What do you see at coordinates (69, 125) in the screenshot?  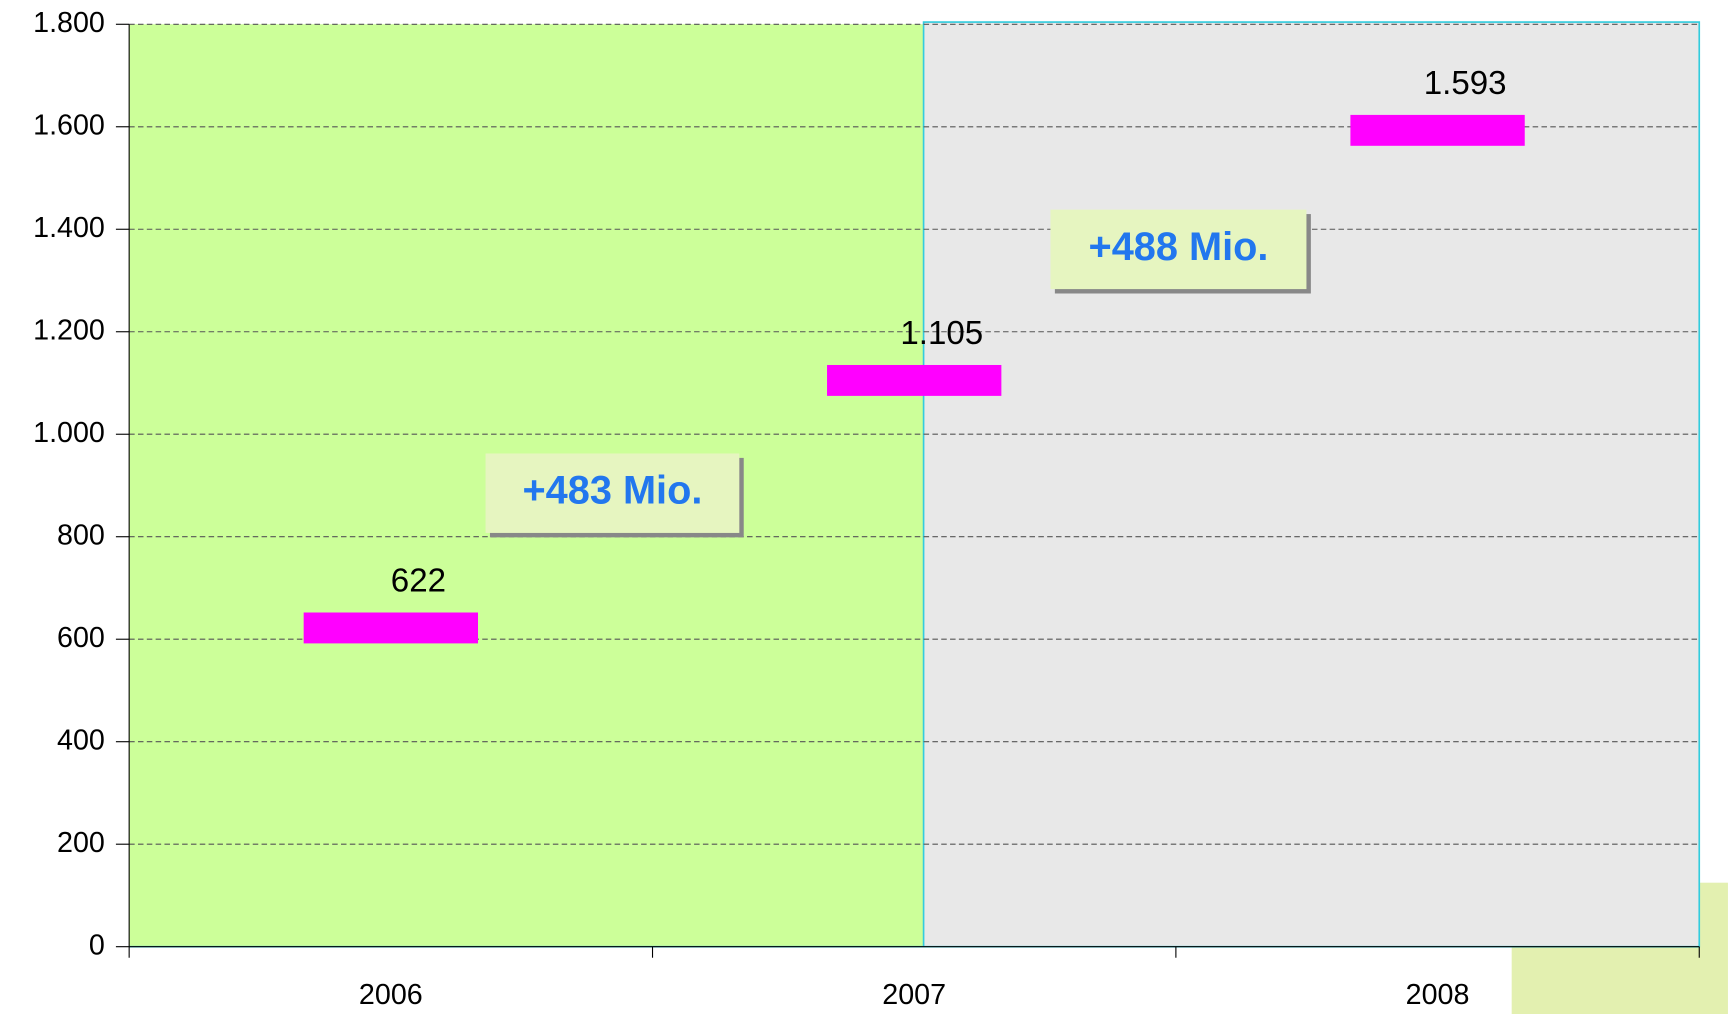 I see `y-tick-label: 1.600` at bounding box center [69, 125].